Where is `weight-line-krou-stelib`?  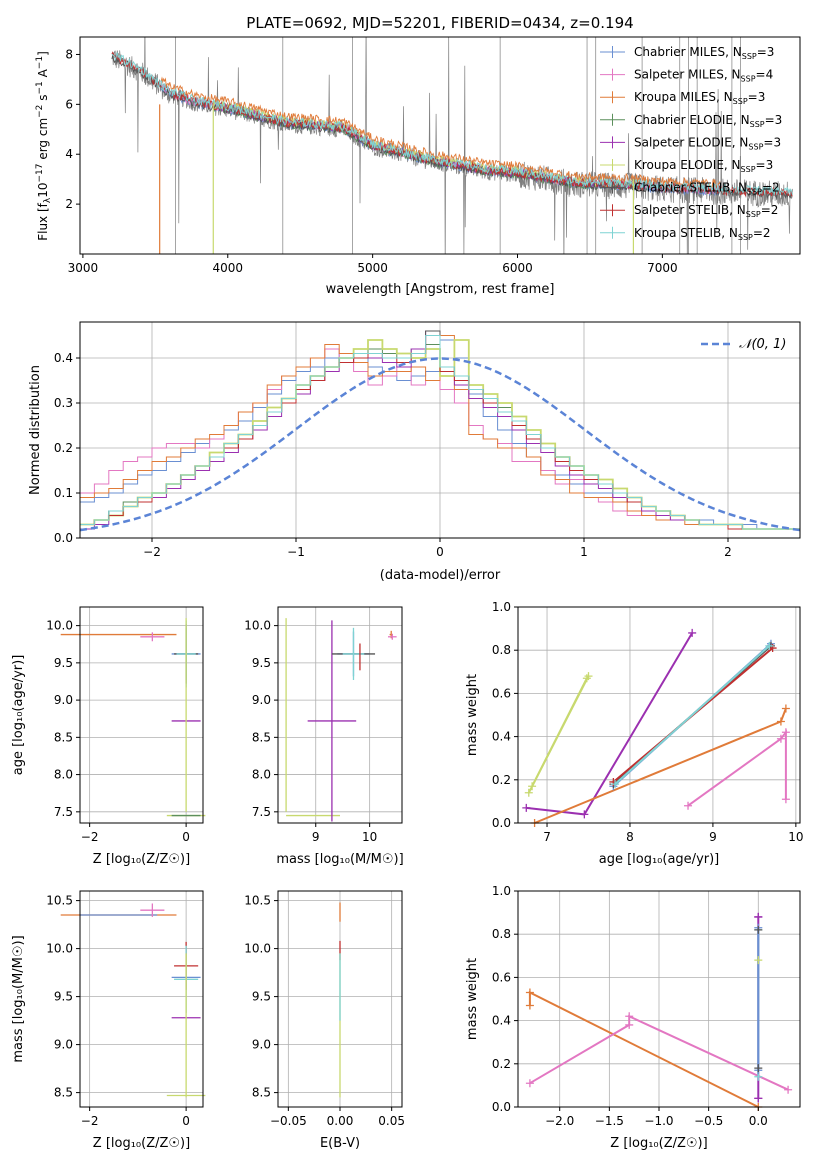
weight-line-krou-stelib is located at coordinates (692, 715).